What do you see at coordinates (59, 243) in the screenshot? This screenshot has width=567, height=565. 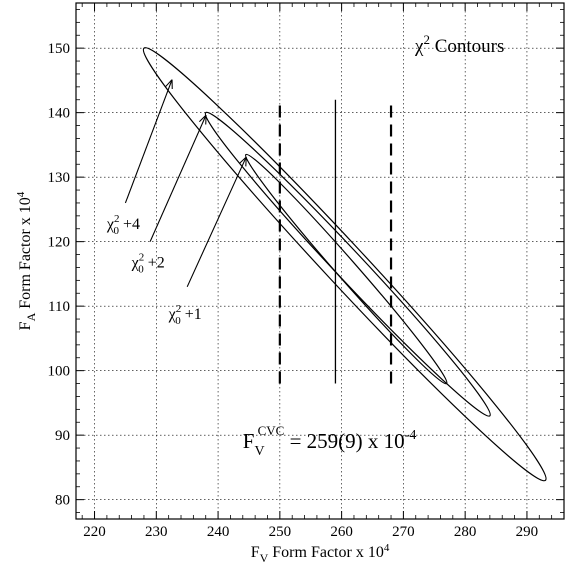 I see `y-tick-label: 120` at bounding box center [59, 243].